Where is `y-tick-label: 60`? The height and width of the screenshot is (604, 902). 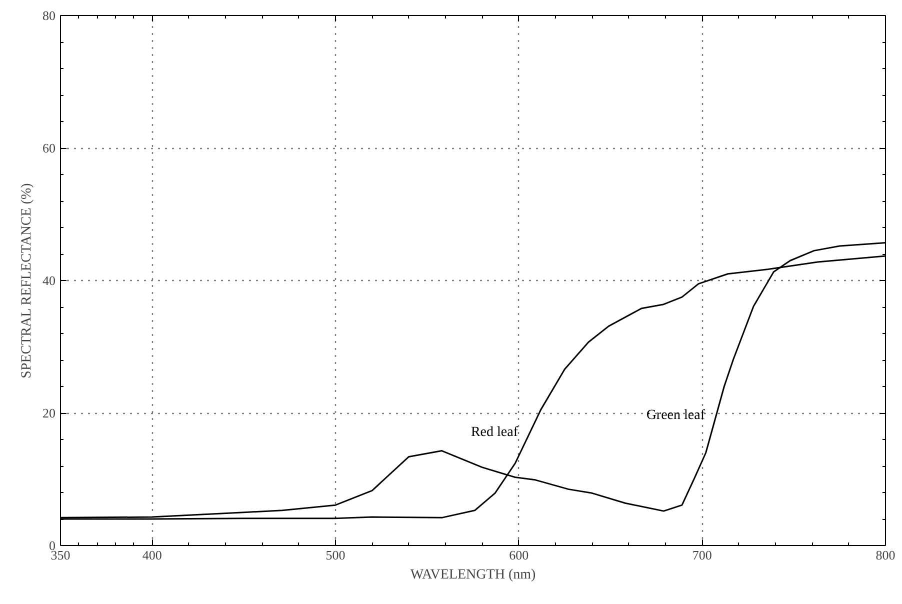
y-tick-label: 60 is located at coordinates (49, 148).